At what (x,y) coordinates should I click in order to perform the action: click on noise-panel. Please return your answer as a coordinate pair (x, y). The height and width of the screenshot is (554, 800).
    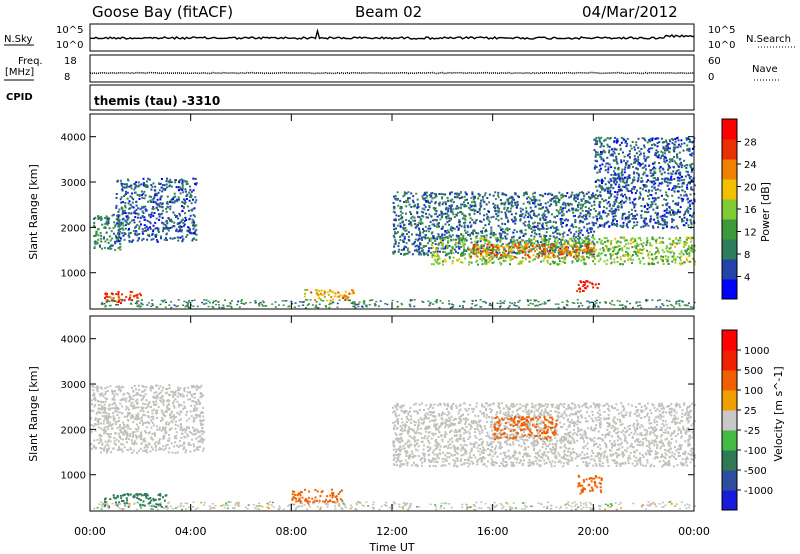
    Looking at the image, I should click on (392, 37).